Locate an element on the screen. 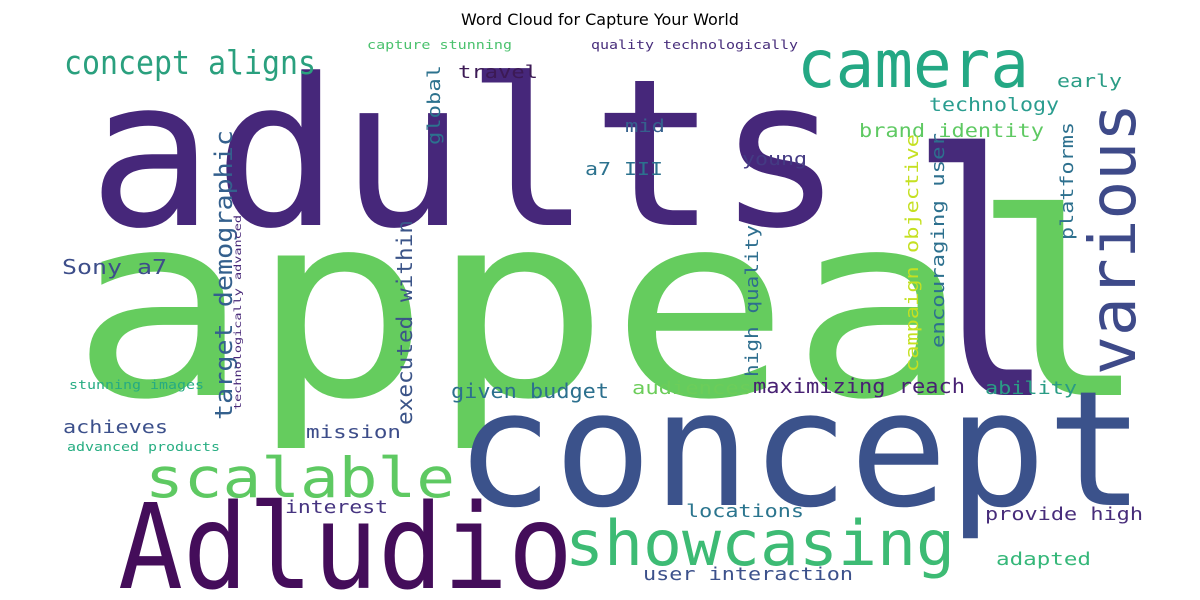 The width and height of the screenshot is (1200, 600). word-quality-technologically: quality technologically is located at coordinates (694, 45).